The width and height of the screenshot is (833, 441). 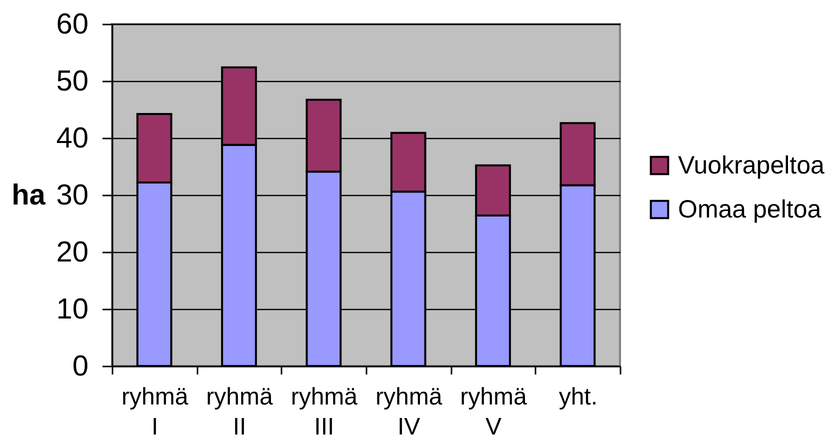 I want to click on y-tick-label: 10, so click(x=72, y=310).